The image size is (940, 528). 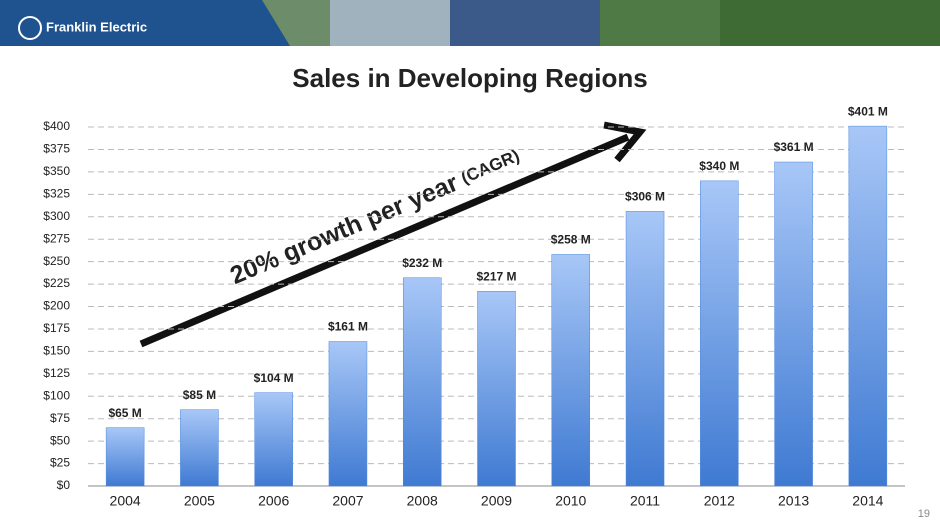 I want to click on y-tick-label: $275, so click(x=56, y=238).